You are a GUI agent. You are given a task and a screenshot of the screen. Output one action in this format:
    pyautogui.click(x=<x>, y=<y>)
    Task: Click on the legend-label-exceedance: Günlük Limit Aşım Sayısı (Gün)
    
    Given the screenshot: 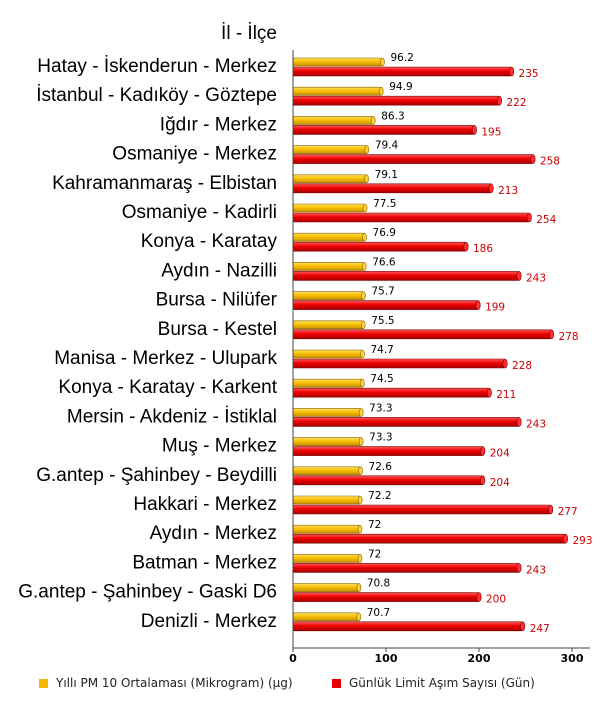 What is the action you would take?
    pyautogui.click(x=442, y=683)
    